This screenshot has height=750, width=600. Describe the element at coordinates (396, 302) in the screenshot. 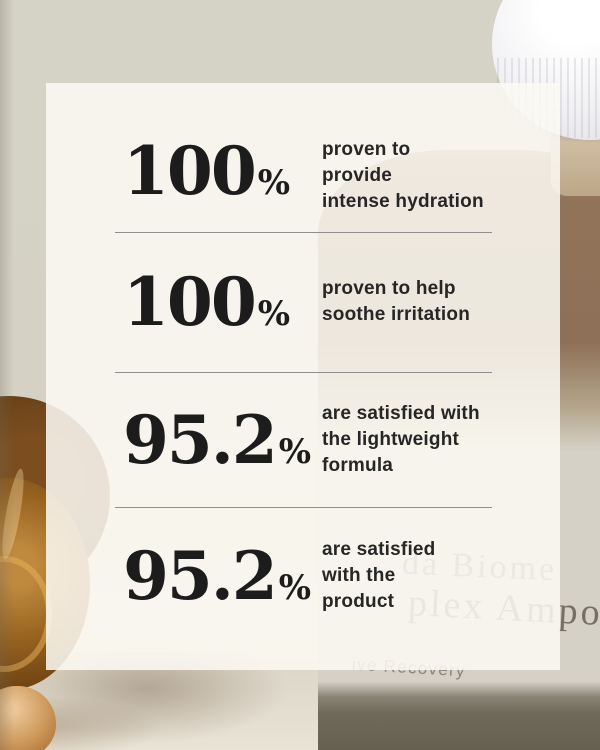

I see `stat-description: proven to help soothe irritation` at that location.